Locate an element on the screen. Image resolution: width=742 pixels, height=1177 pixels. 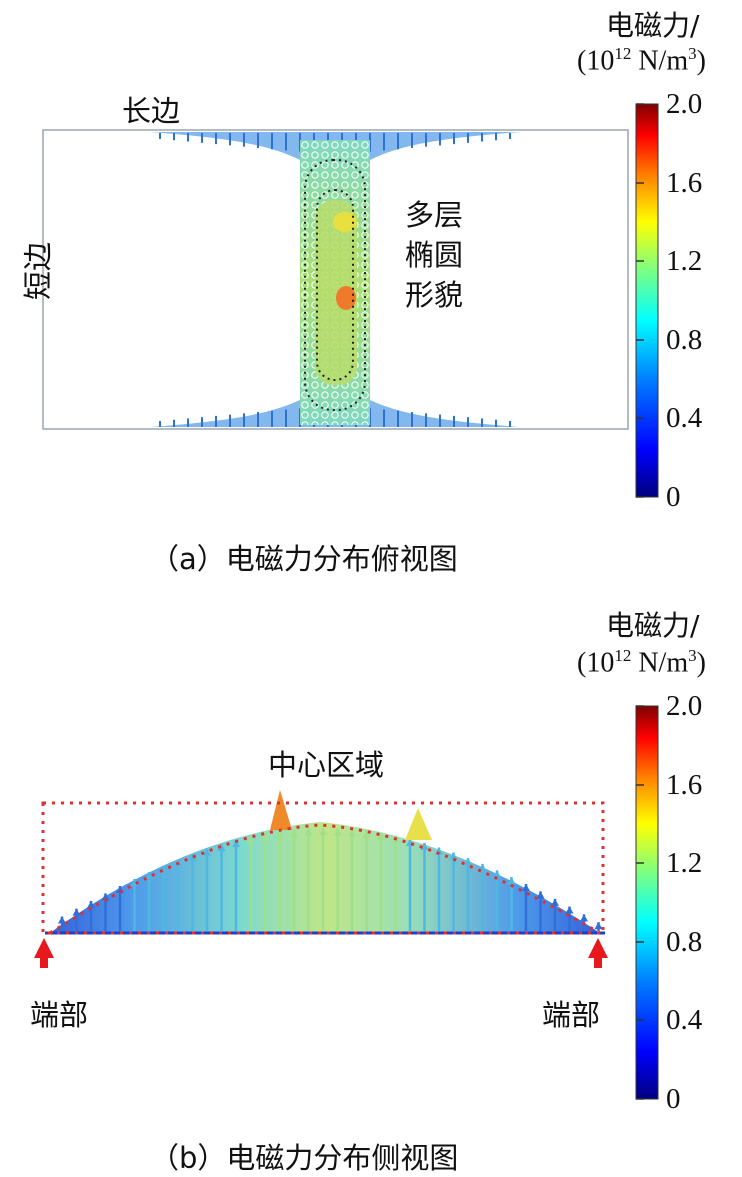
panel-b-arrows is located at coordinates (330, 879).